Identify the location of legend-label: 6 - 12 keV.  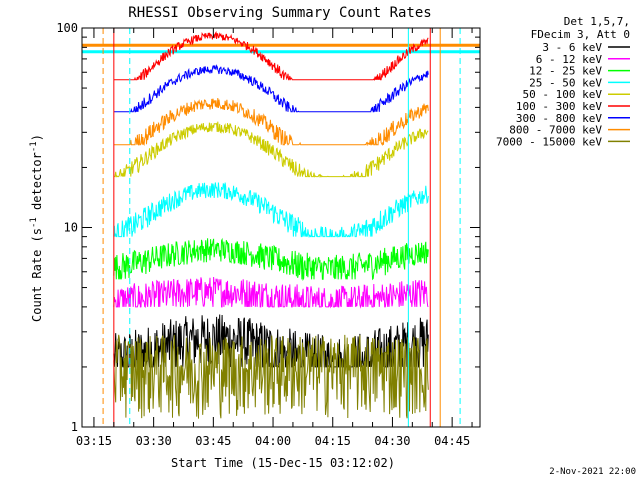
(569, 59).